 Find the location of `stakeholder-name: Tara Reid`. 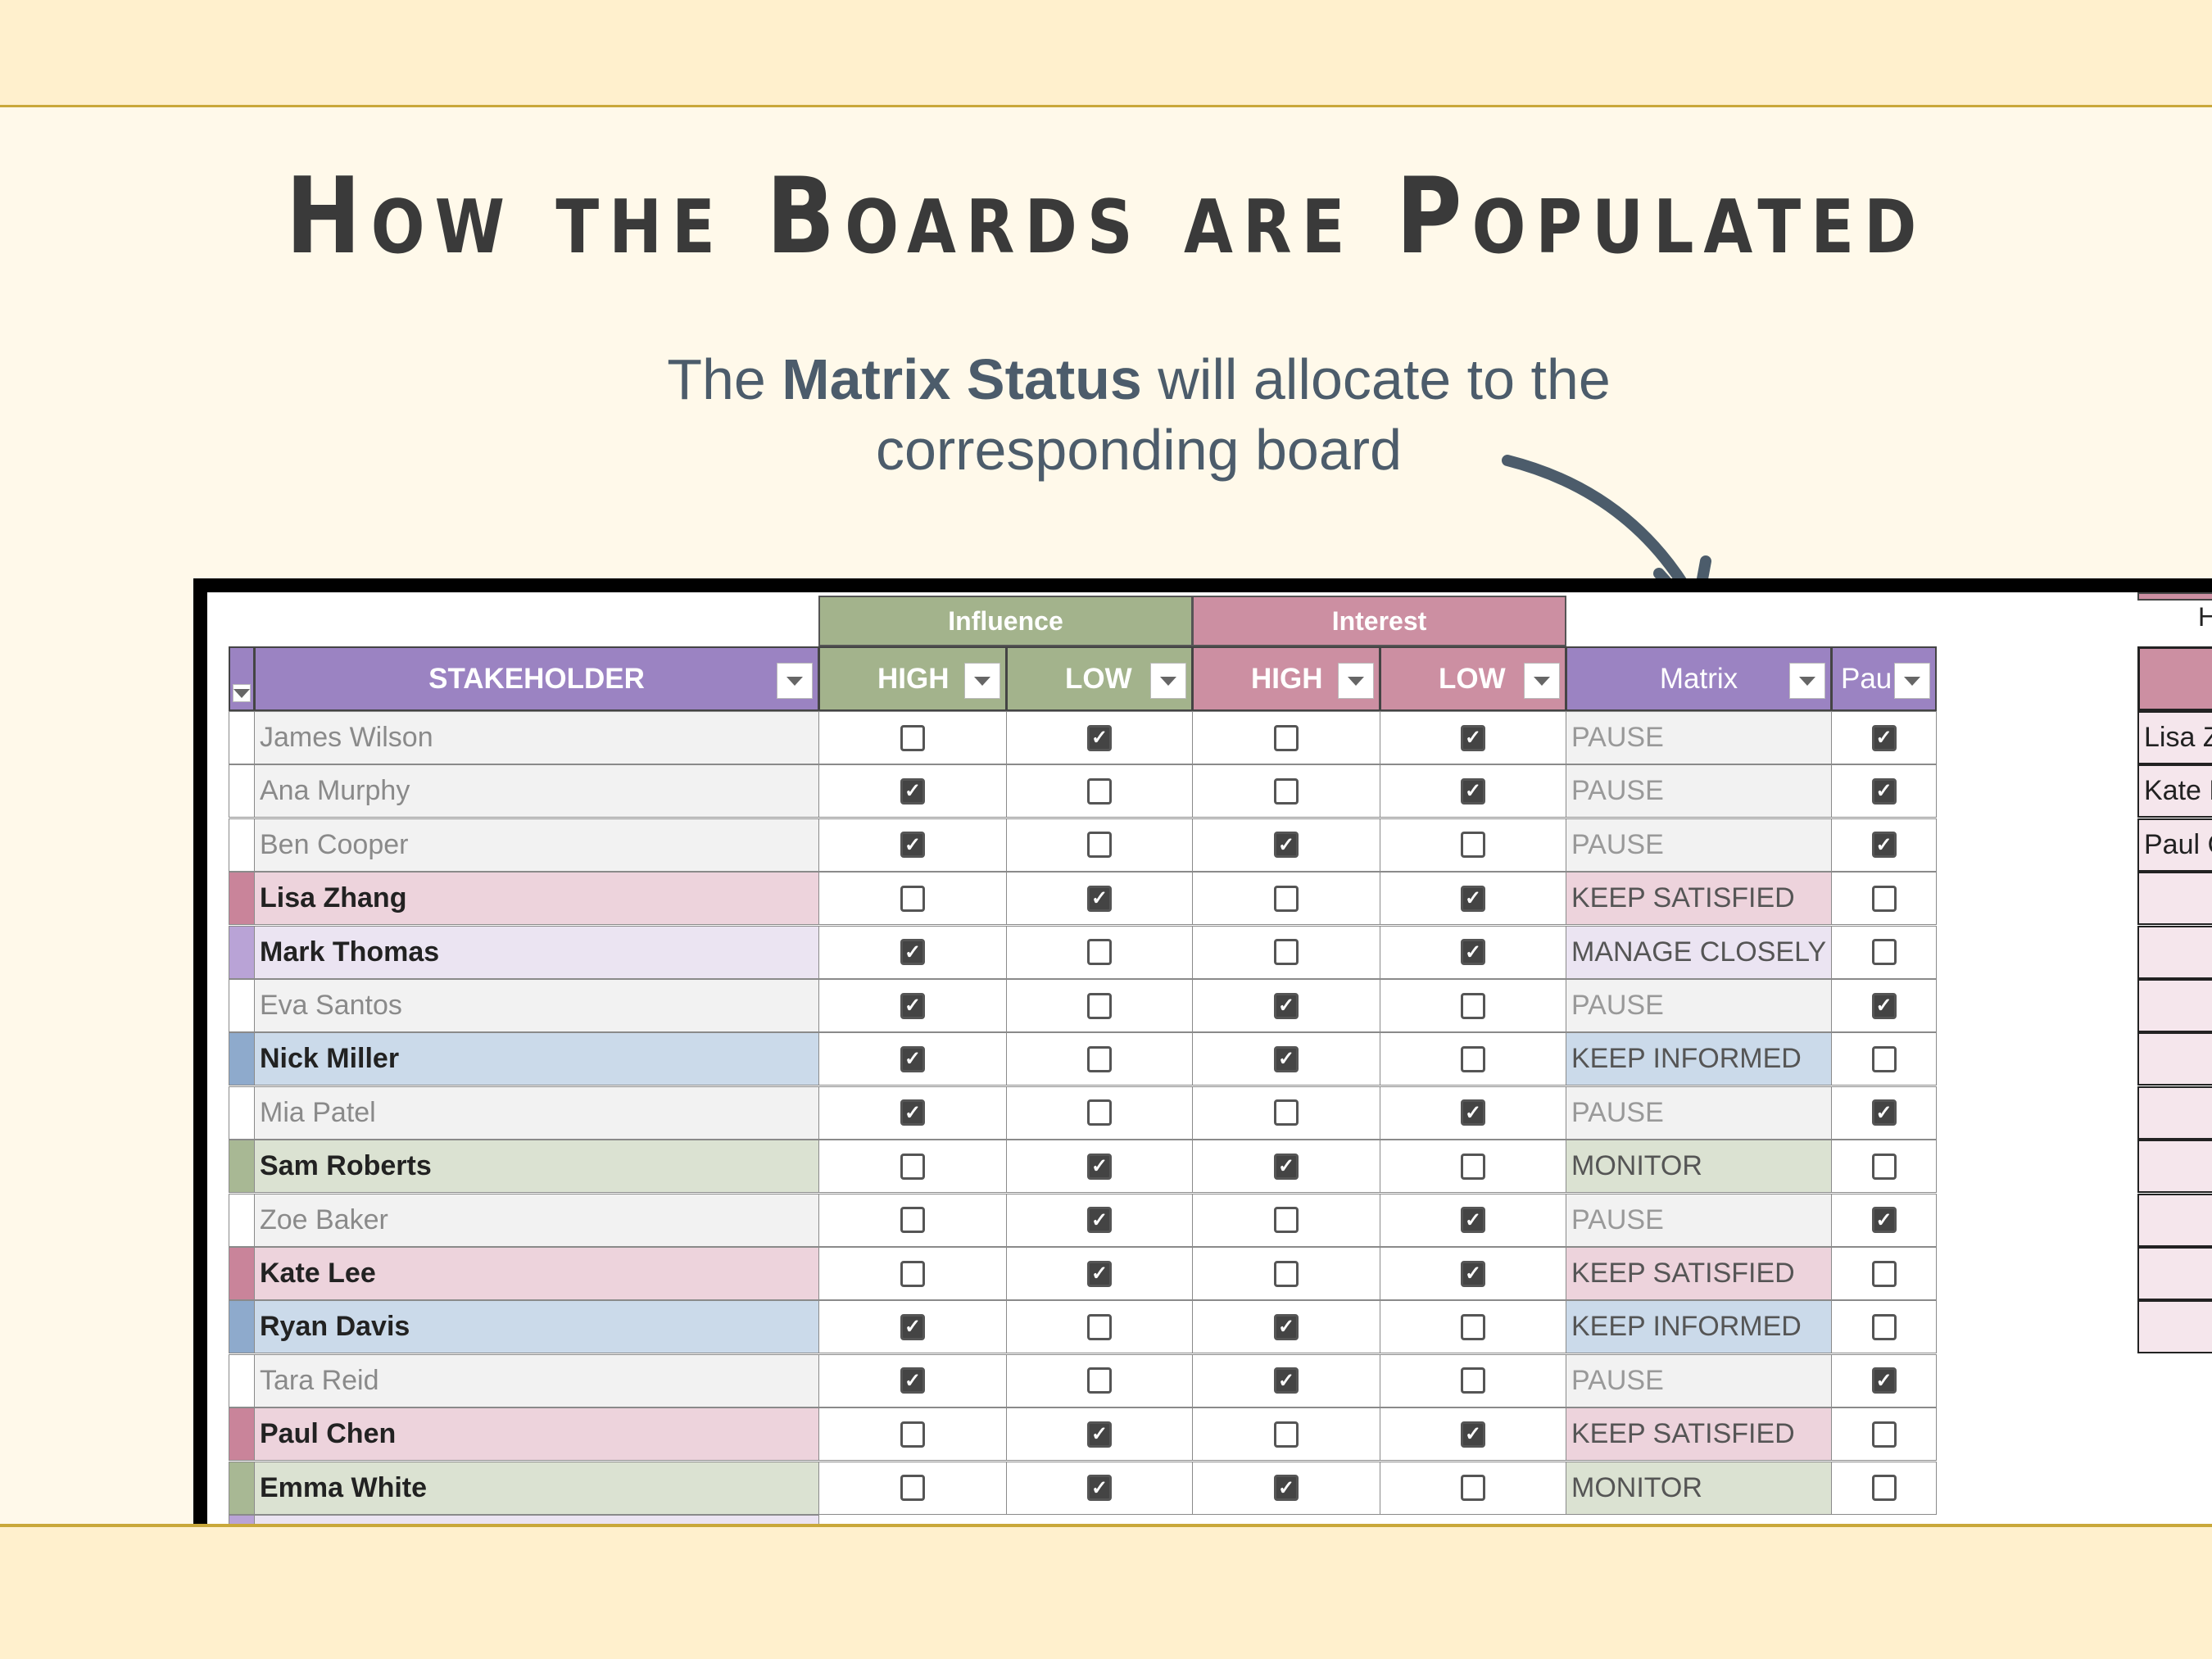

stakeholder-name: Tara Reid is located at coordinates (536, 1380).